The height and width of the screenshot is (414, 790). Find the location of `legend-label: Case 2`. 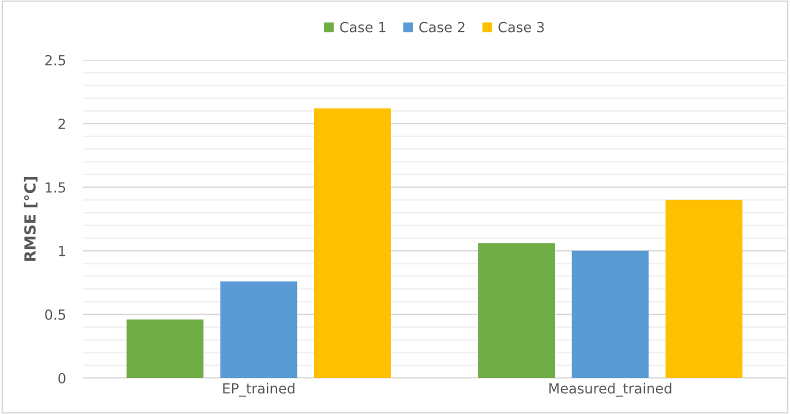

legend-label: Case 2 is located at coordinates (441, 27).